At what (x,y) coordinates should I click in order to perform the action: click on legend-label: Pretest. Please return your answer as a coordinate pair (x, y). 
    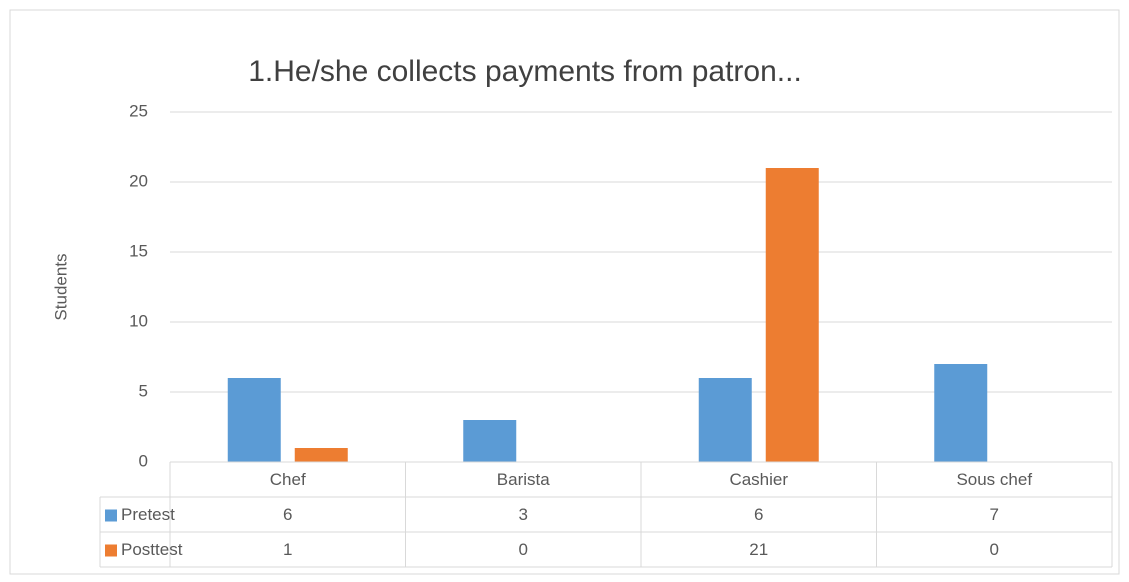
    Looking at the image, I should click on (148, 514).